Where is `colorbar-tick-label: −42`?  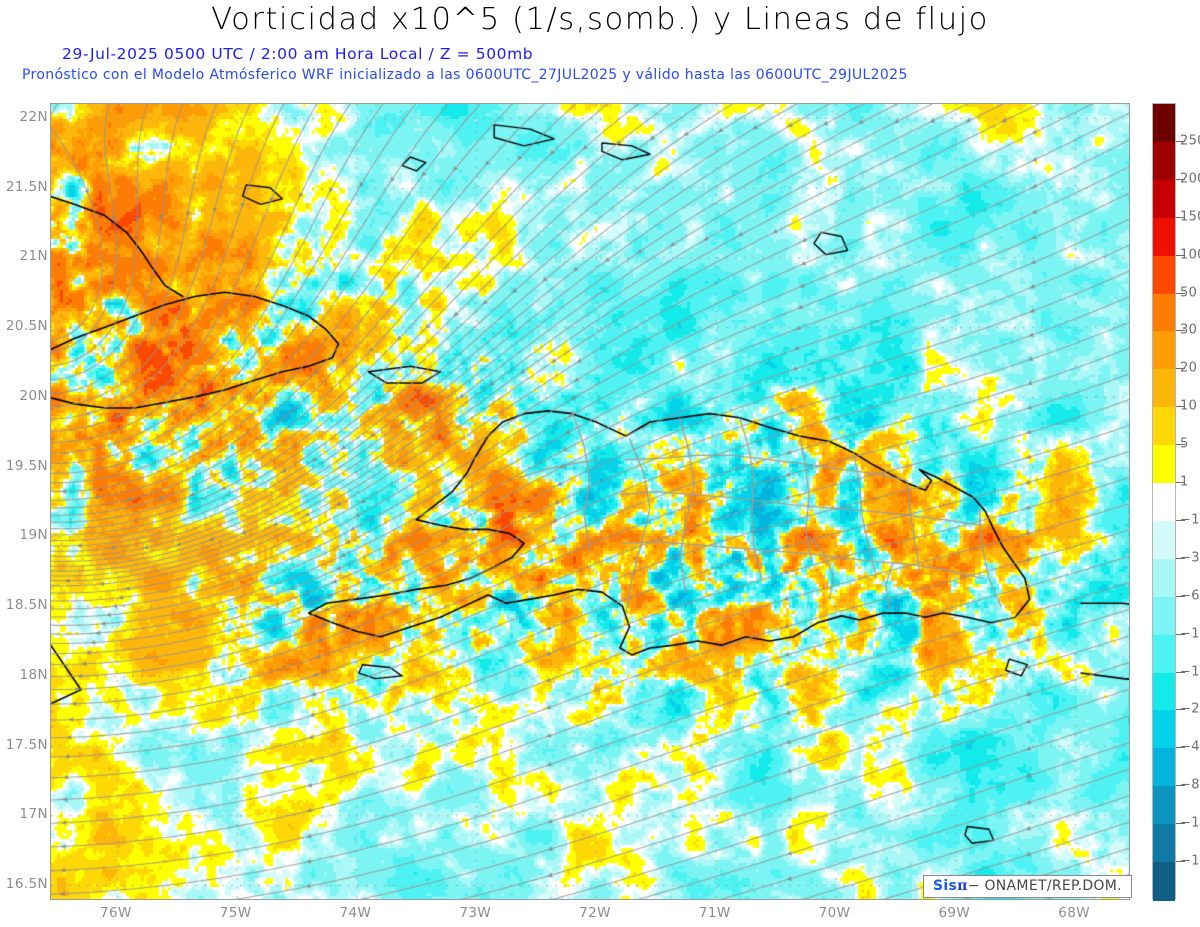
colorbar-tick-label: −42 is located at coordinates (1190, 747).